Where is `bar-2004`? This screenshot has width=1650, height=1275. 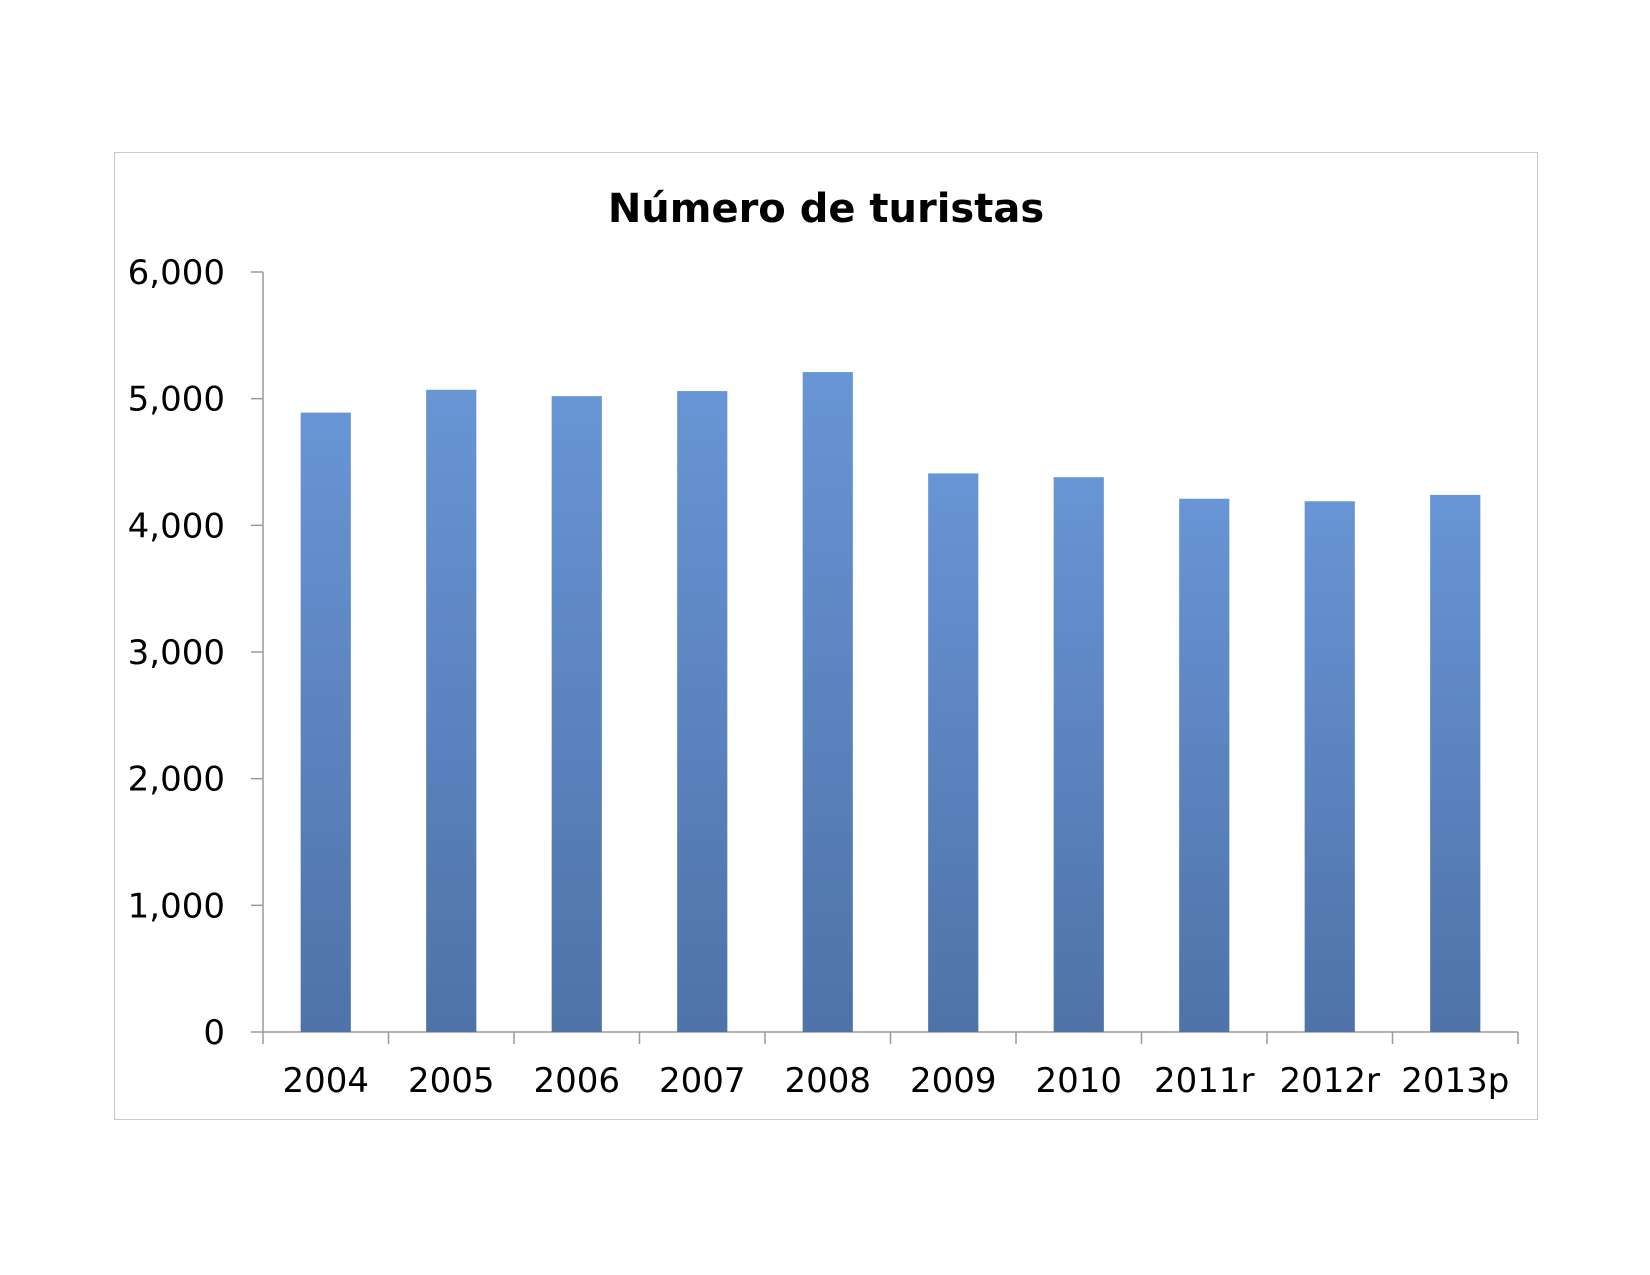
bar-2004 is located at coordinates (325, 722).